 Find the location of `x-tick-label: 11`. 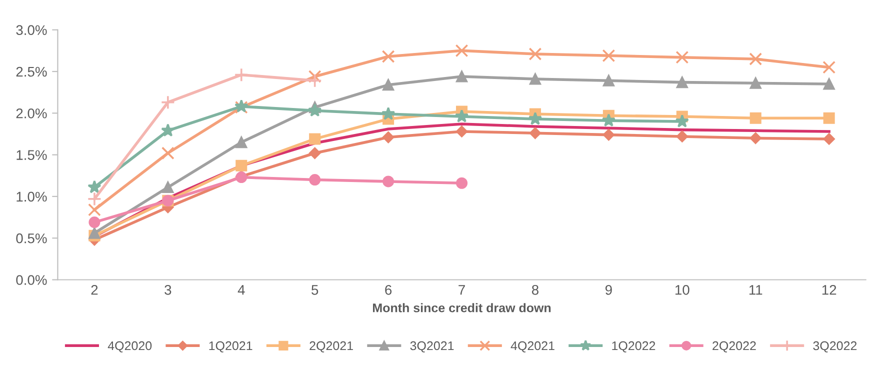

x-tick-label: 11 is located at coordinates (755, 290).